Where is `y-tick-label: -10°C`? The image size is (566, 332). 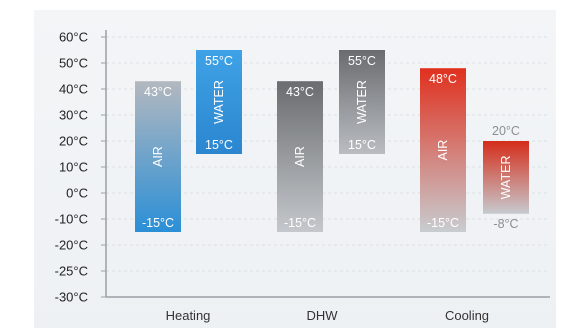
y-tick-label: -10°C is located at coordinates (71, 219).